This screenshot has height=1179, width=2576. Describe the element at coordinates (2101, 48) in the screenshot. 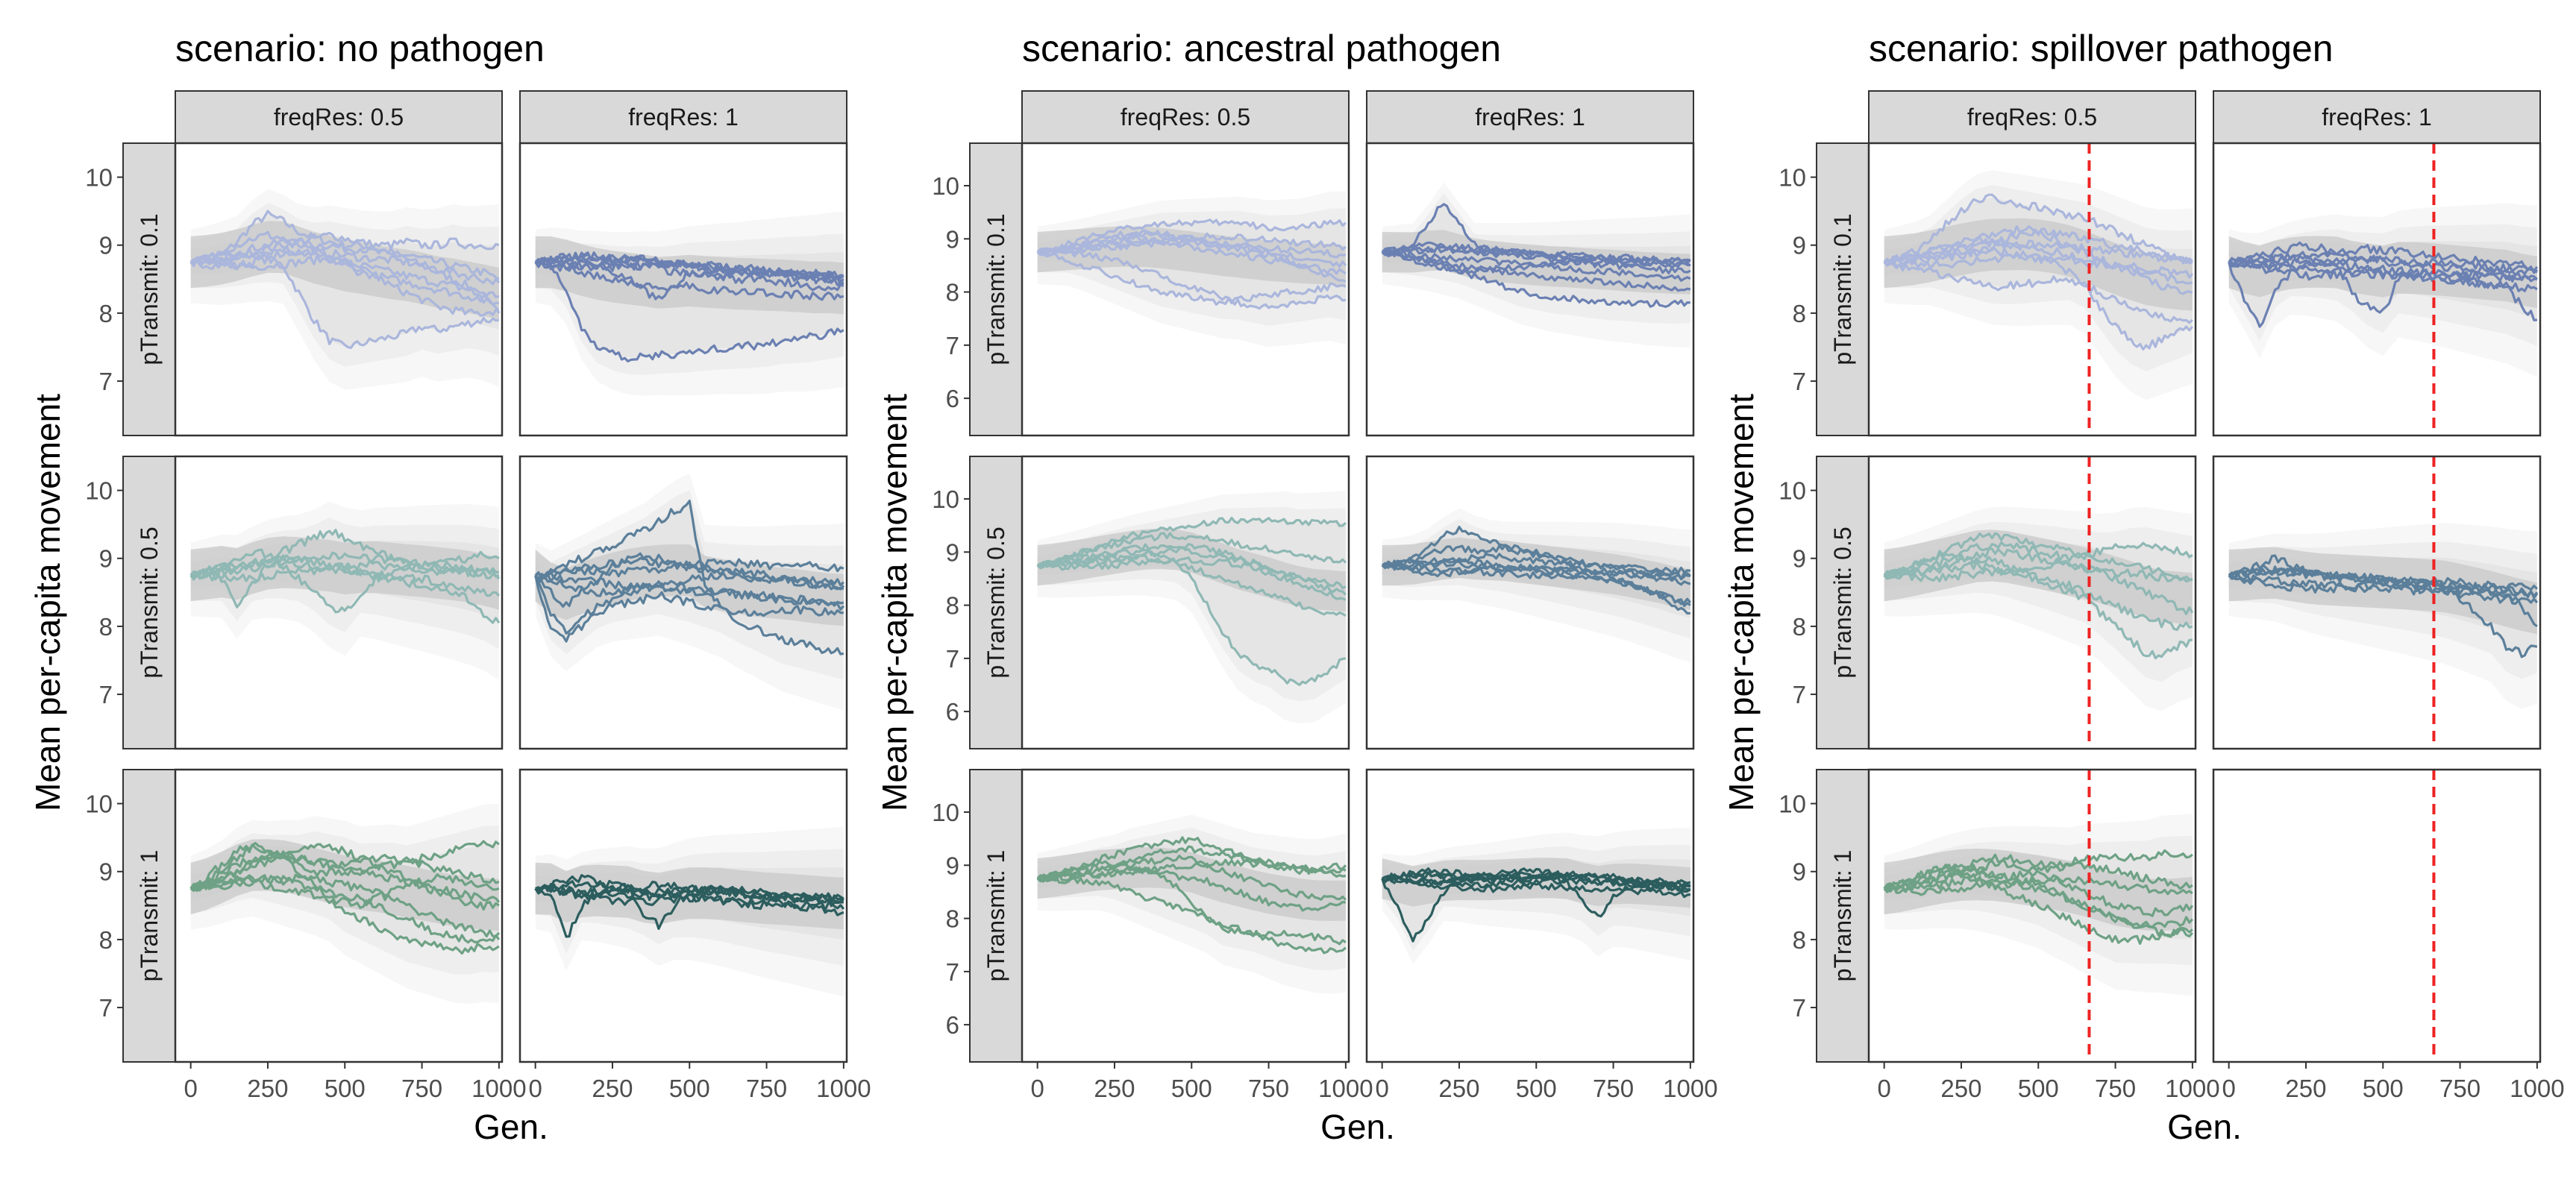

I see `scenario-title: scenario: spillover pathogen` at that location.